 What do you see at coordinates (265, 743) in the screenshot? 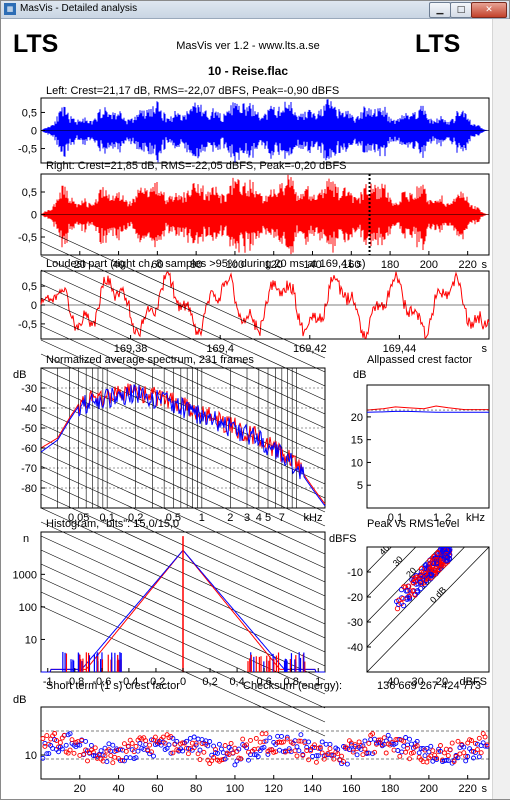
I see `short-crest-frame` at bounding box center [265, 743].